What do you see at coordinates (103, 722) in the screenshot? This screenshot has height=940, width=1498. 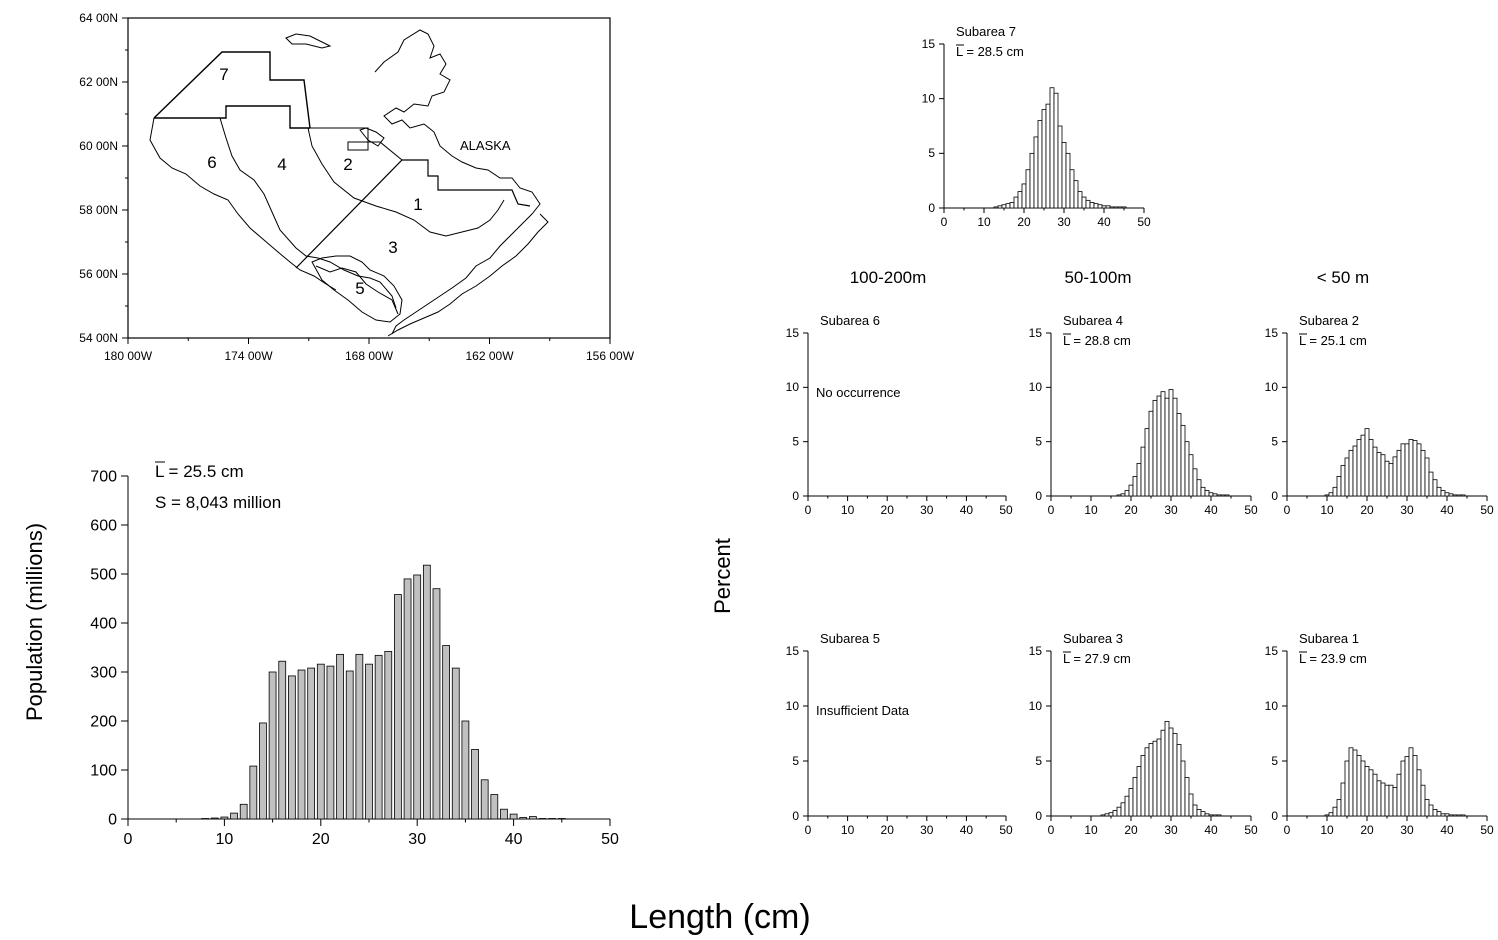 I see `y-tick-label: 200` at bounding box center [103, 722].